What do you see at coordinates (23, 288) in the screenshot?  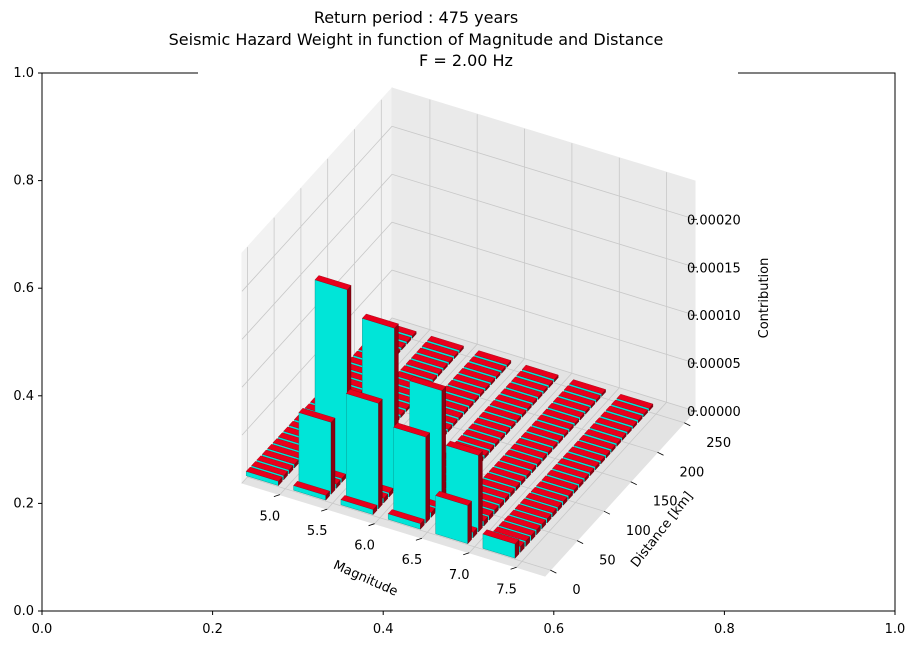 I see `y-tick-label: 0.6` at bounding box center [23, 288].